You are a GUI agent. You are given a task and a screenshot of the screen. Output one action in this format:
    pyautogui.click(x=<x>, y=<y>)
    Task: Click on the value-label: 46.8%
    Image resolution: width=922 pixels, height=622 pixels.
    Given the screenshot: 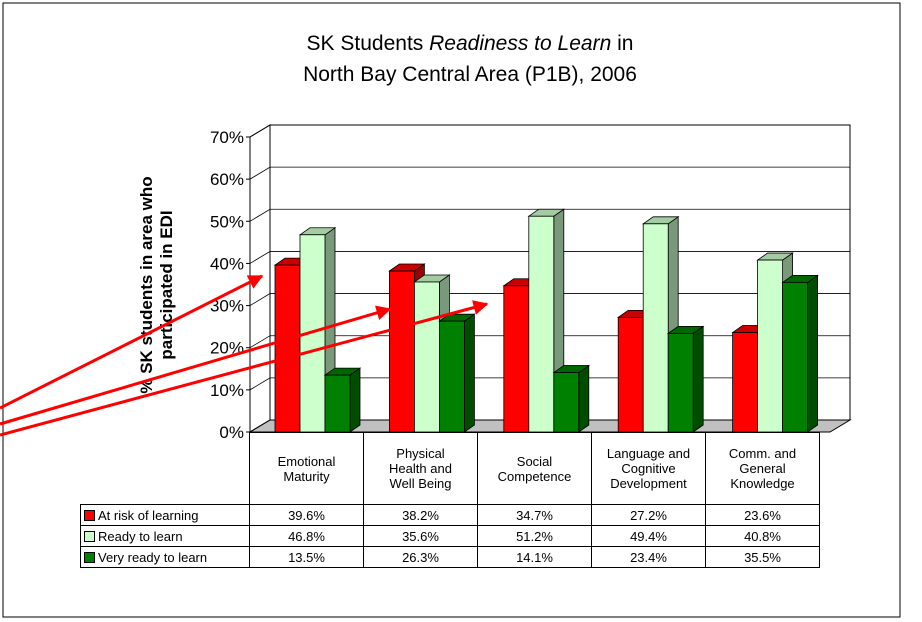 What is the action you would take?
    pyautogui.click(x=306, y=536)
    